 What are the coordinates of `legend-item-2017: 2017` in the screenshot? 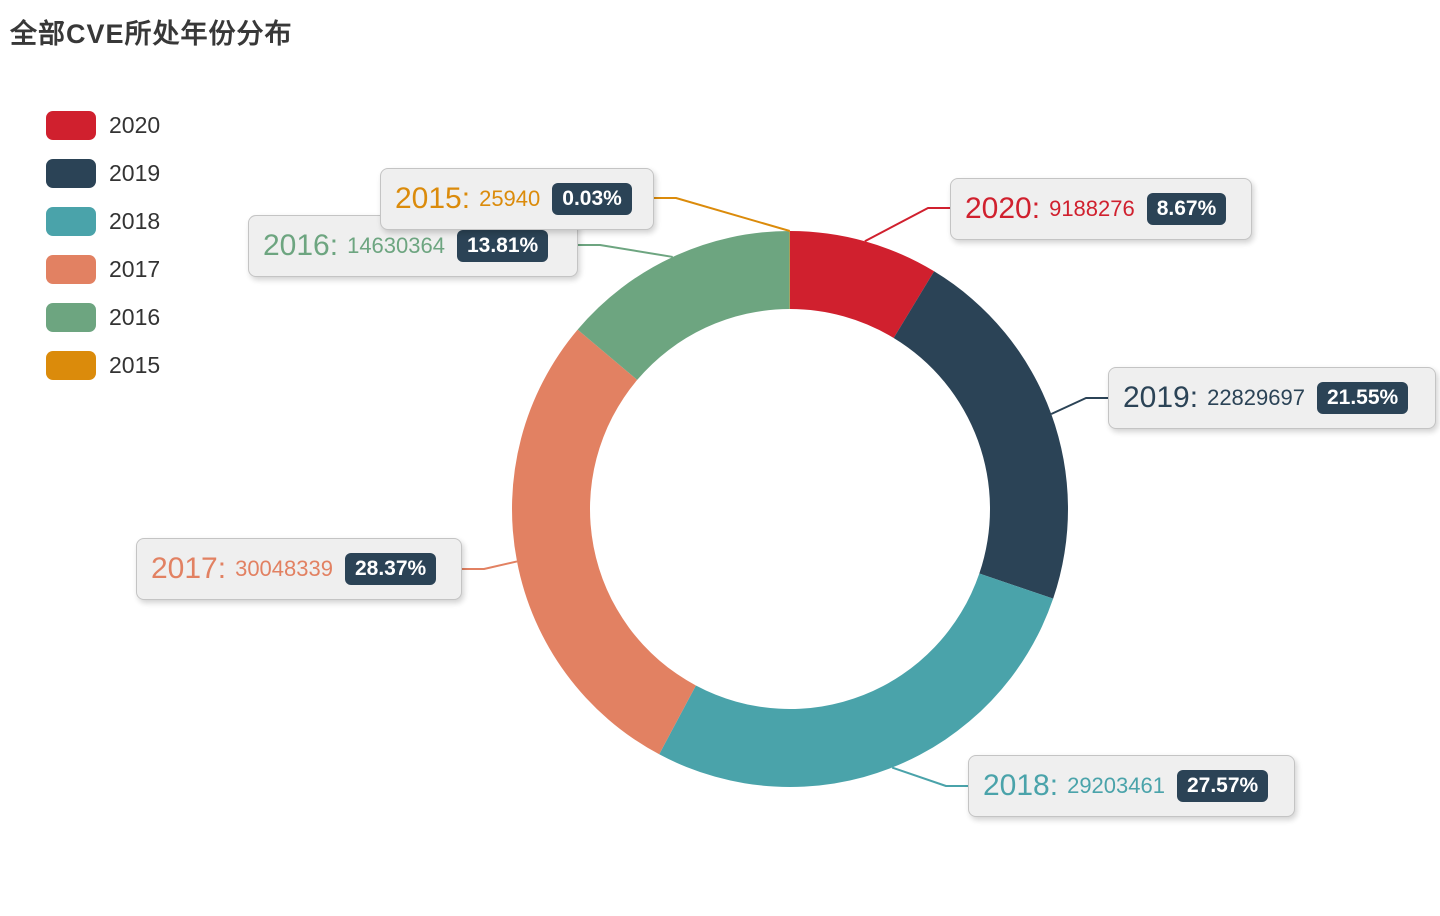 It's located at (103, 269).